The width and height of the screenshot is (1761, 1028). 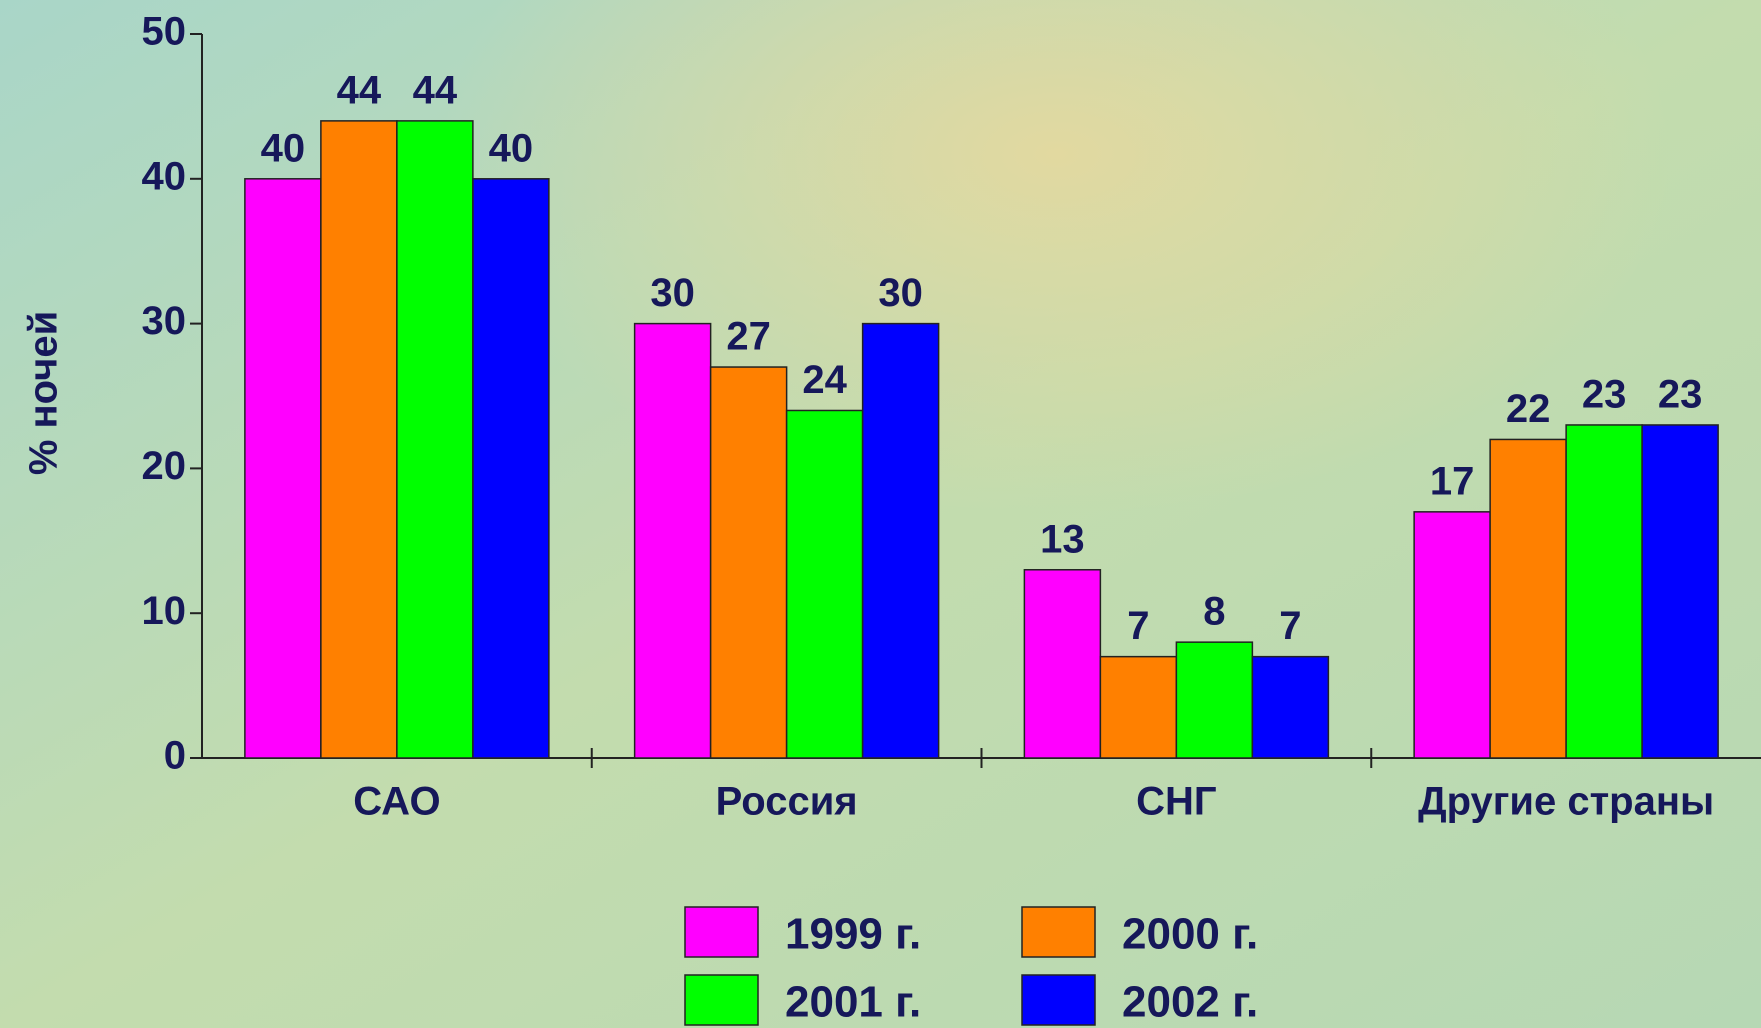 I want to click on legend-label: 1999 г., so click(x=853, y=934).